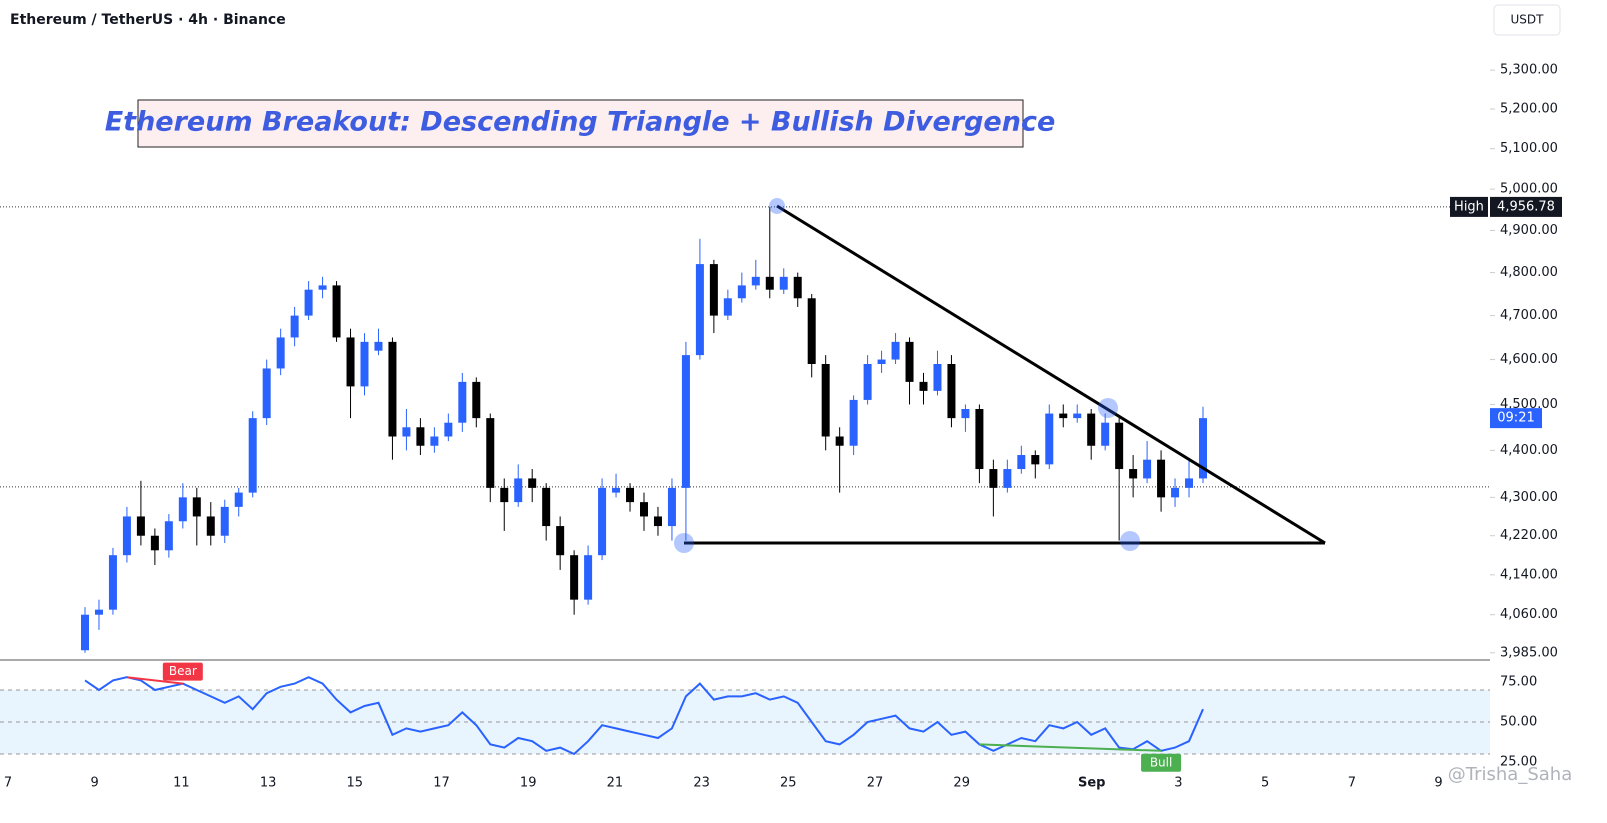 The width and height of the screenshot is (1607, 823). I want to click on x-tick-label: 3, so click(1178, 783).